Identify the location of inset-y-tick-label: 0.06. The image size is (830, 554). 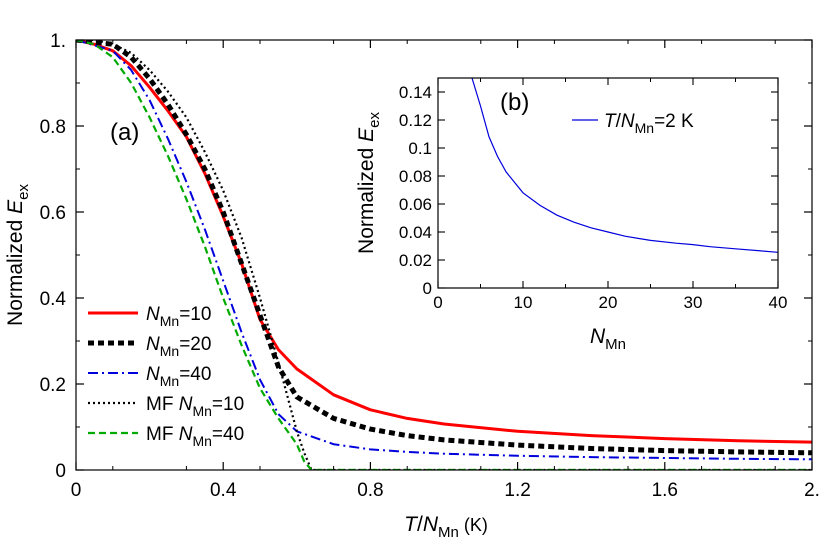
(415, 204).